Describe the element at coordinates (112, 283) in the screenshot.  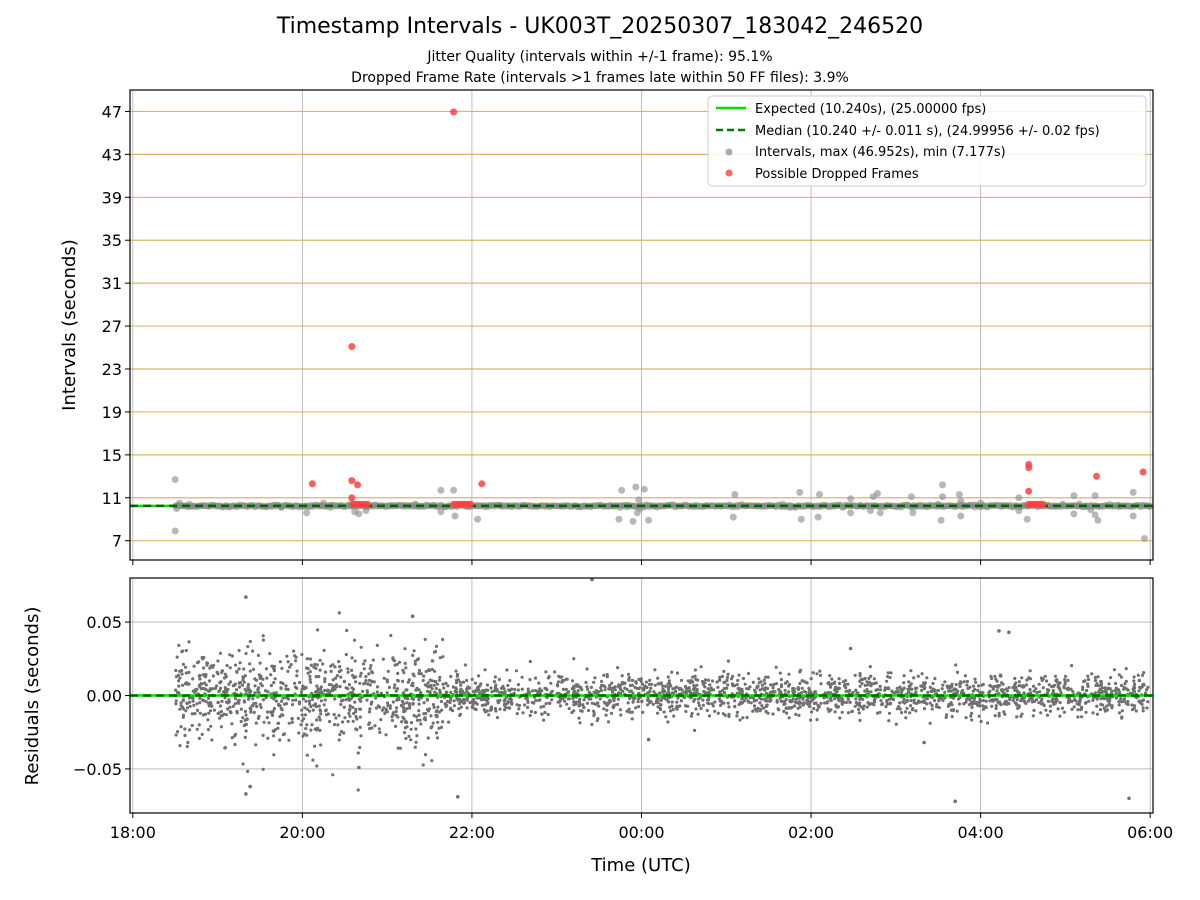
I see `intervals-y-tick-label: 31` at that location.